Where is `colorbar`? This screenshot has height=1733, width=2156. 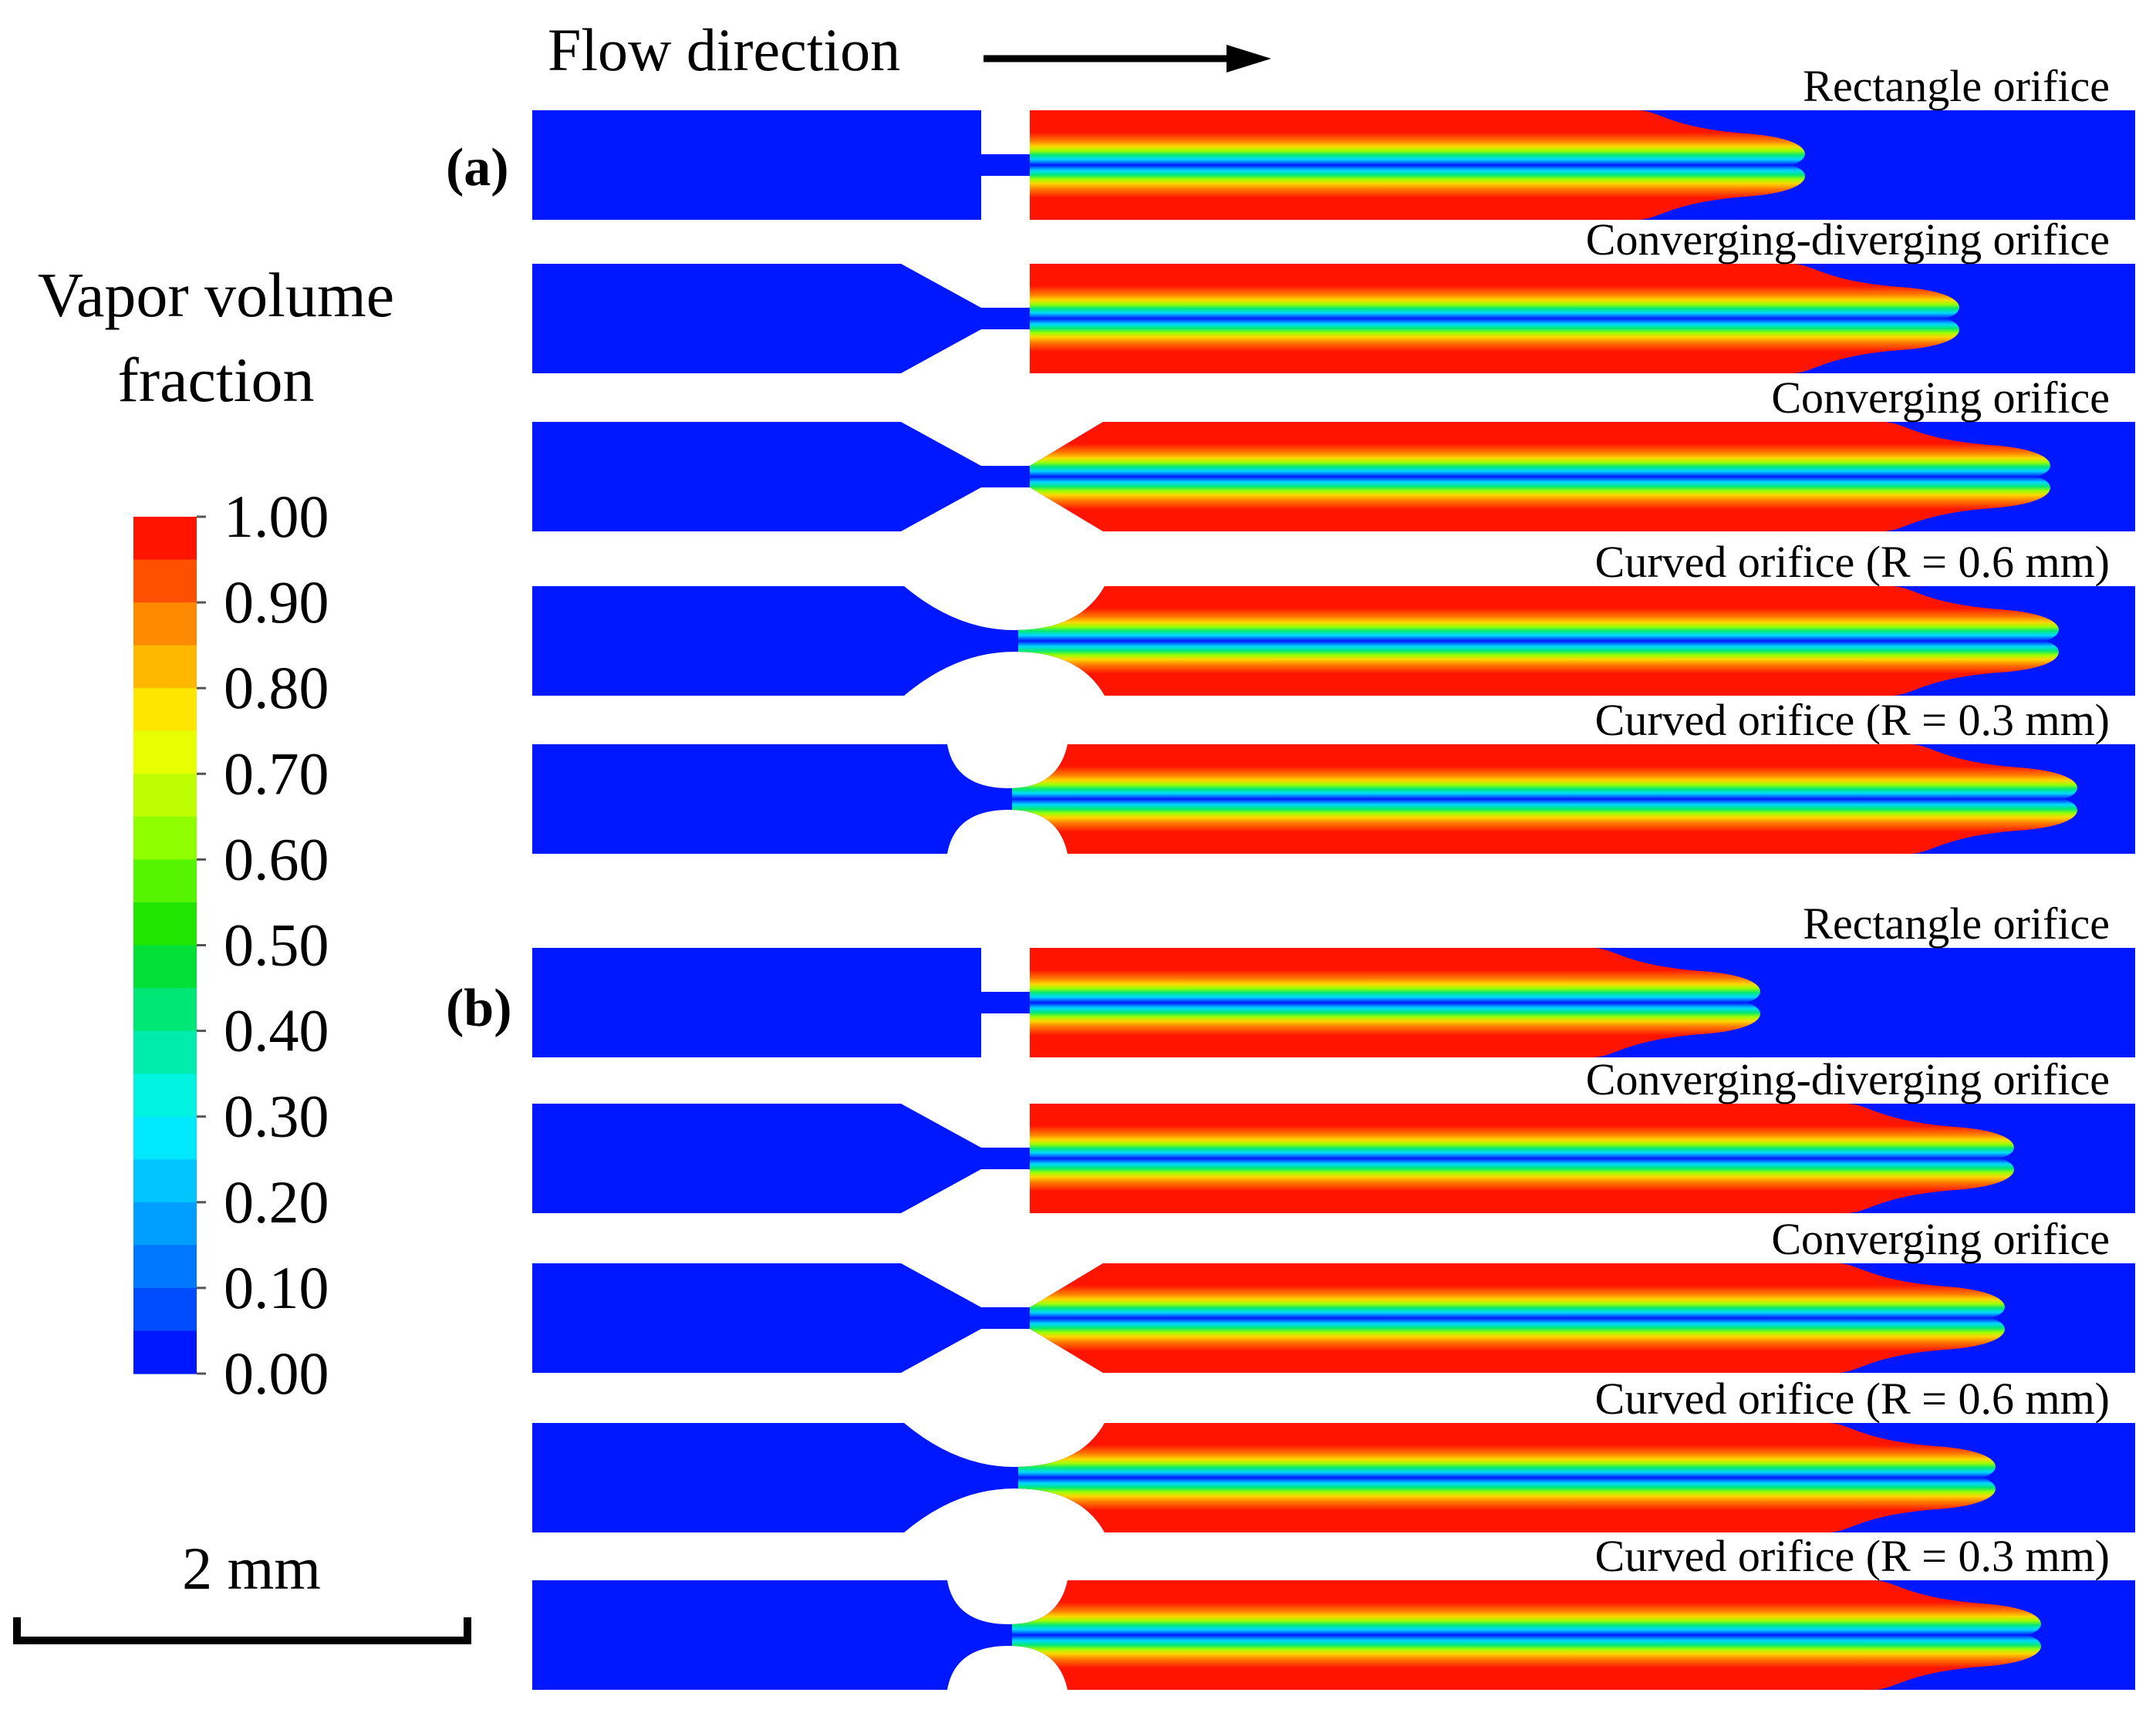
colorbar is located at coordinates (165, 945).